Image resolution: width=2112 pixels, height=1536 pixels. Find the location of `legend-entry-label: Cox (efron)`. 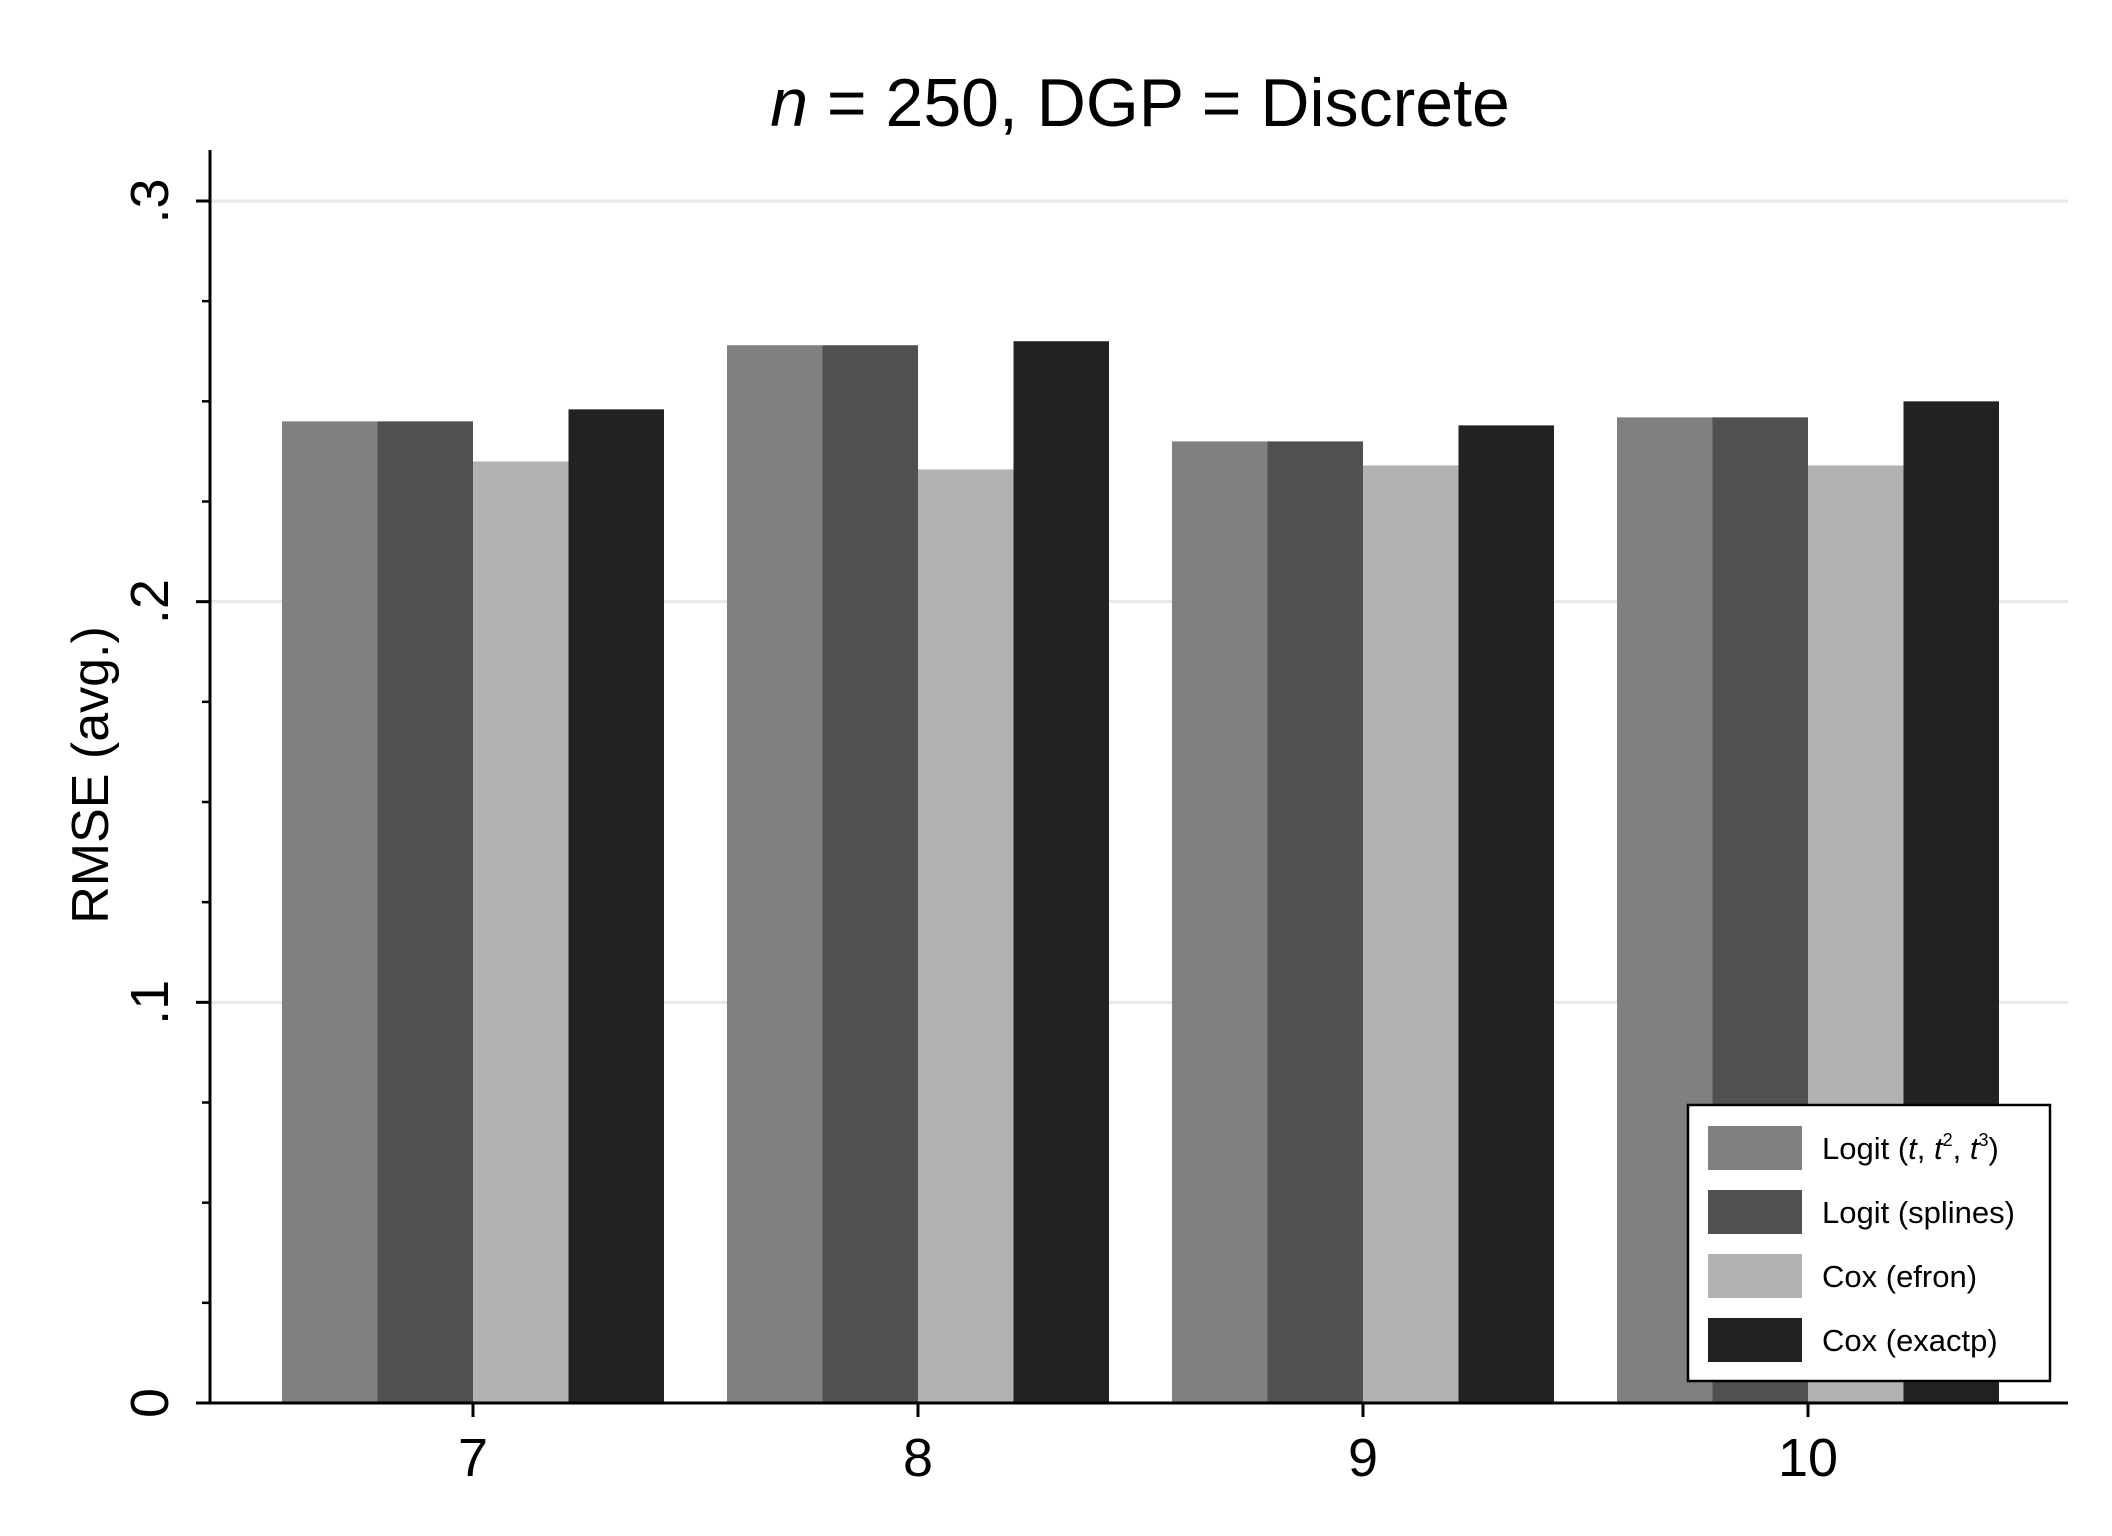

legend-entry-label: Cox (efron) is located at coordinates (1899, 1276).